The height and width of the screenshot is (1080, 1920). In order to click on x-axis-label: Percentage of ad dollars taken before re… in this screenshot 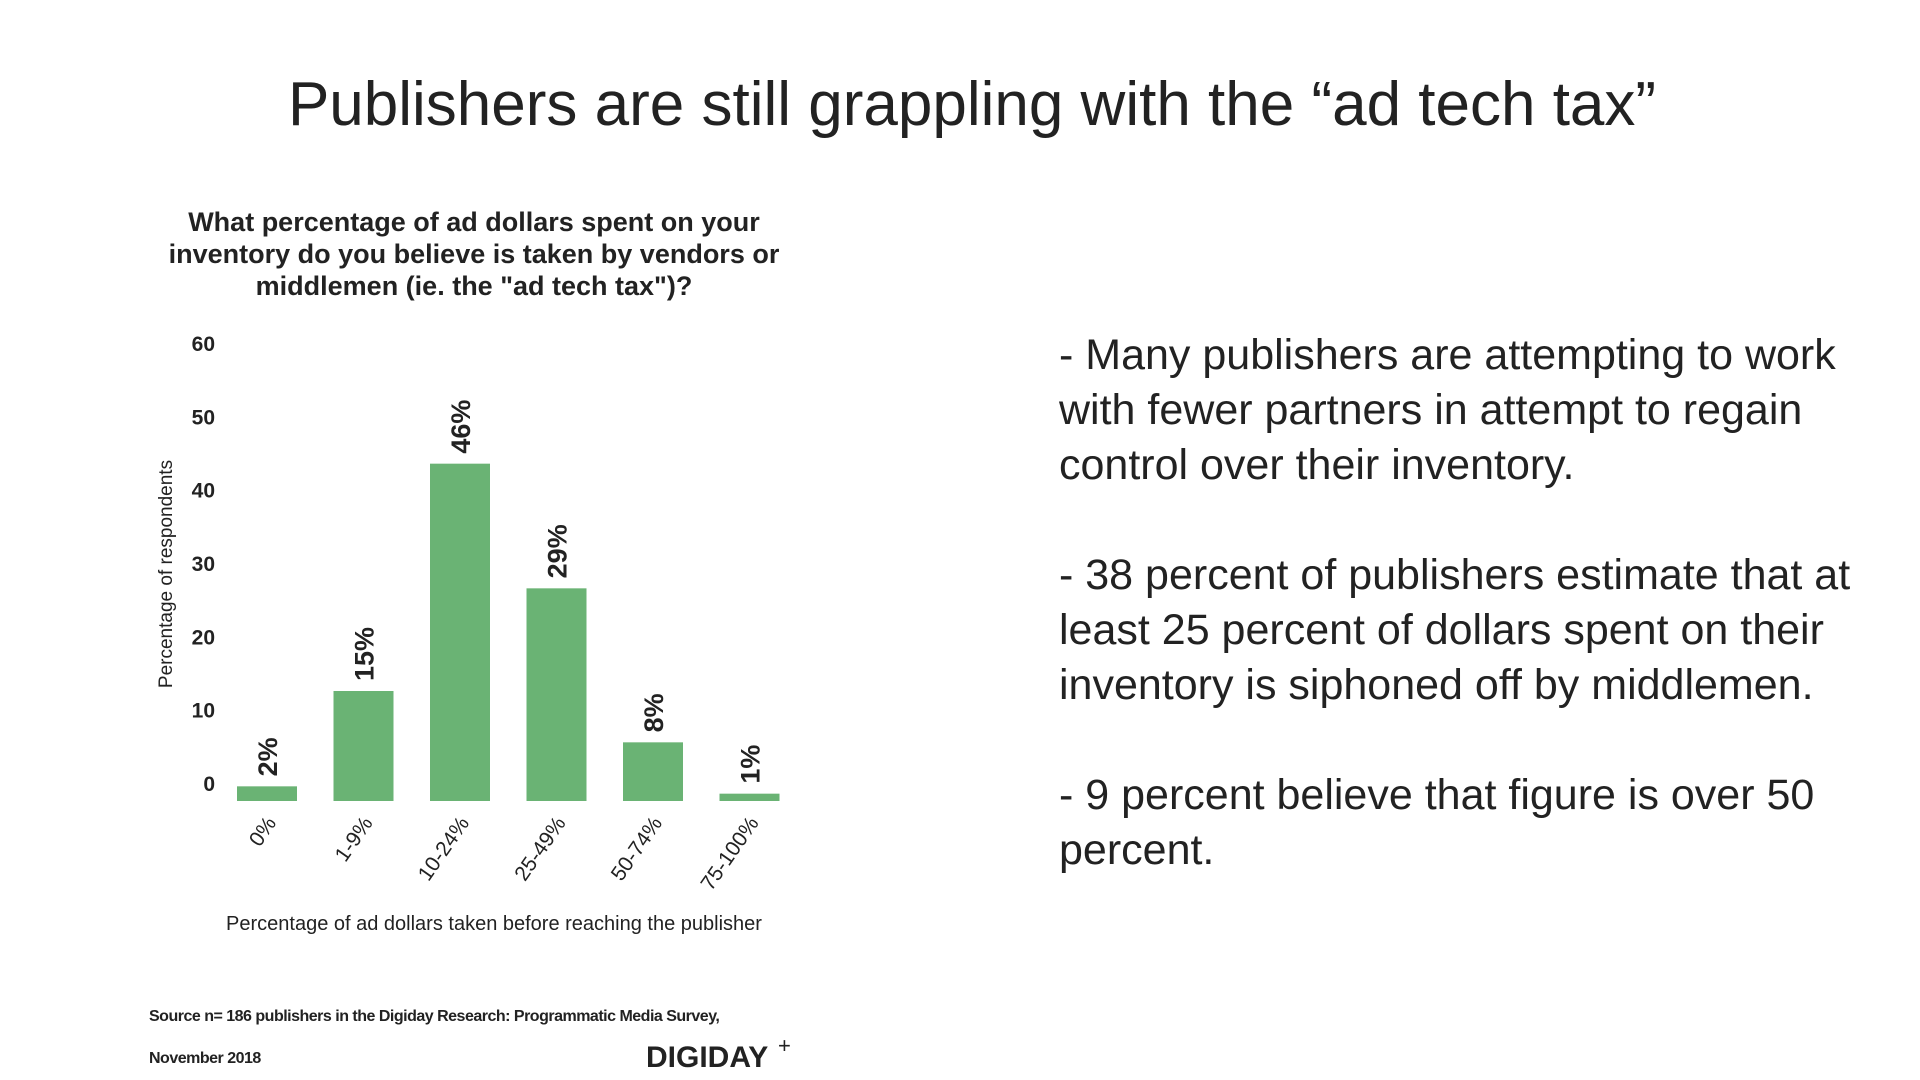, I will do `click(494, 924)`.